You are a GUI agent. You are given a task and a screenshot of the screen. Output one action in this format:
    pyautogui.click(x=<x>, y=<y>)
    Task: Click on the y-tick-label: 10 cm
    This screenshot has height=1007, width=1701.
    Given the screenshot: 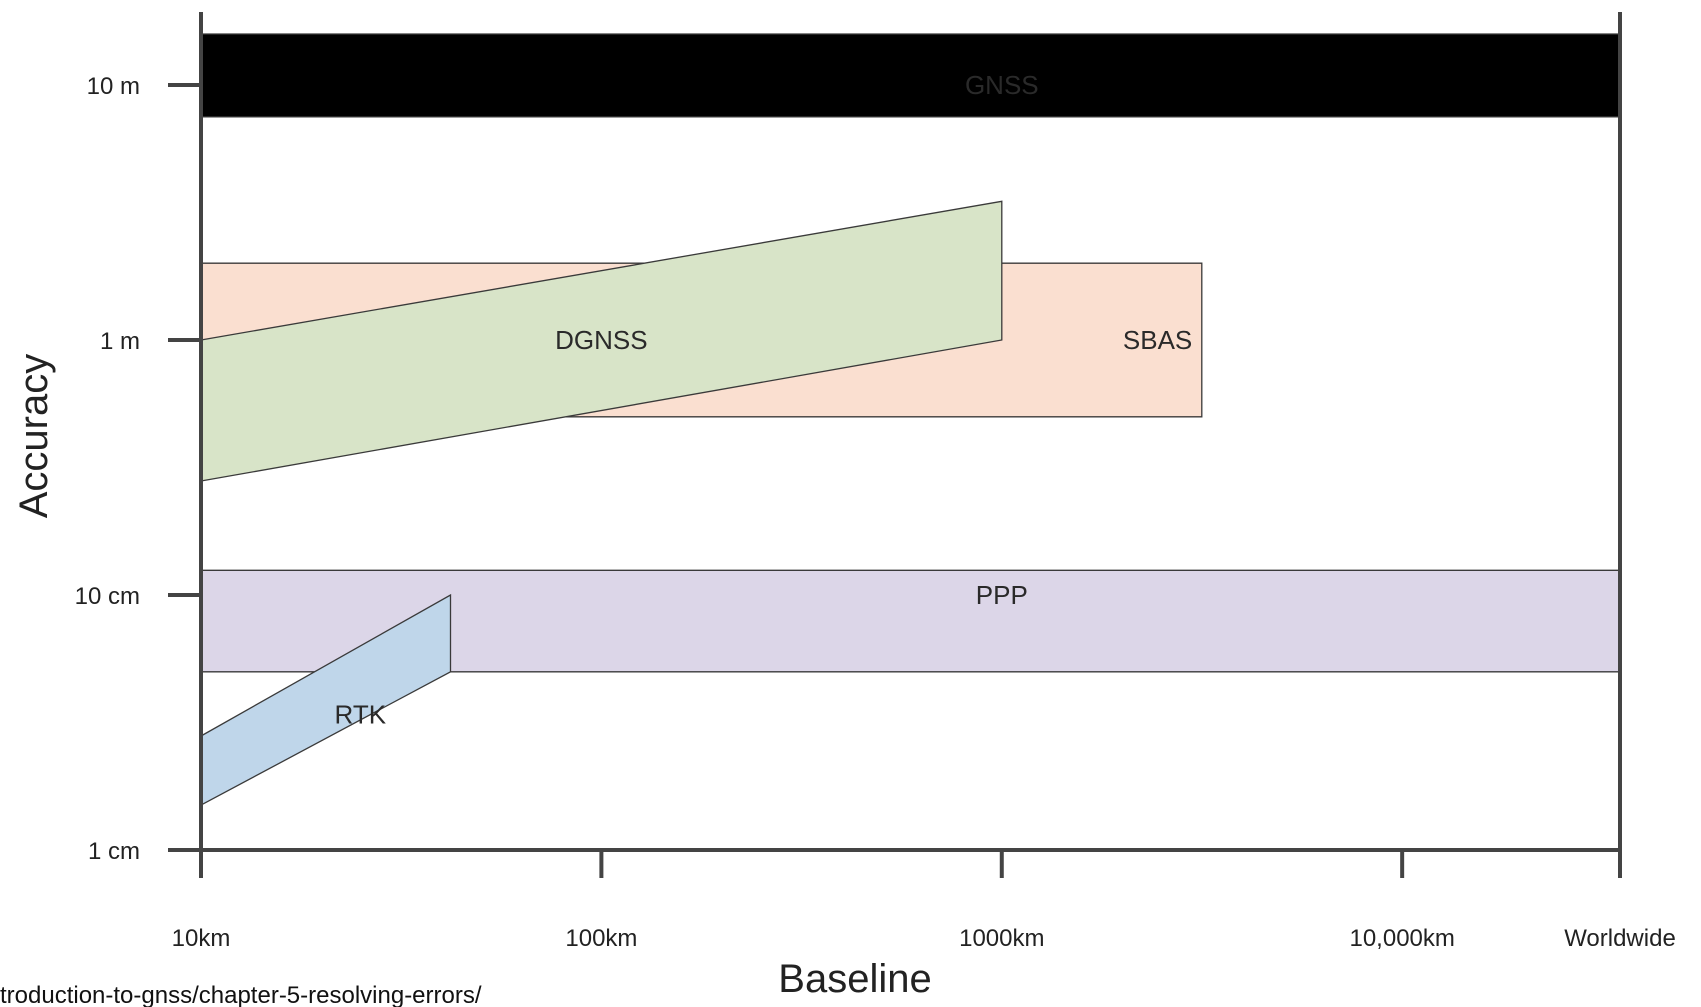 What is the action you would take?
    pyautogui.click(x=107, y=596)
    